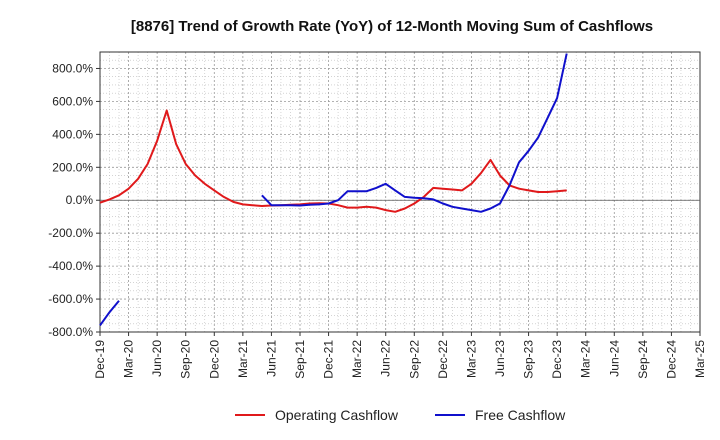 This screenshot has width=720, height=440. What do you see at coordinates (414, 359) in the screenshot?
I see `x-tick-label: Sep-22` at bounding box center [414, 359].